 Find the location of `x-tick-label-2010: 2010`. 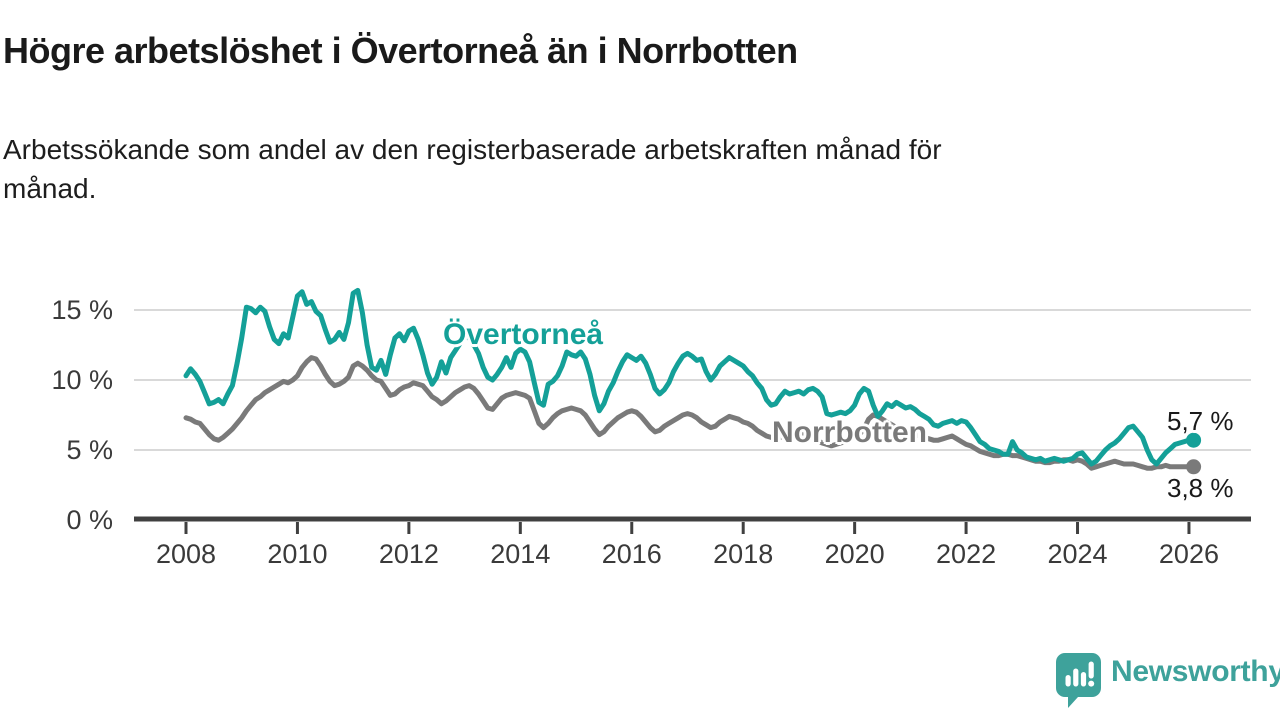

x-tick-label-2010: 2010 is located at coordinates (297, 554).